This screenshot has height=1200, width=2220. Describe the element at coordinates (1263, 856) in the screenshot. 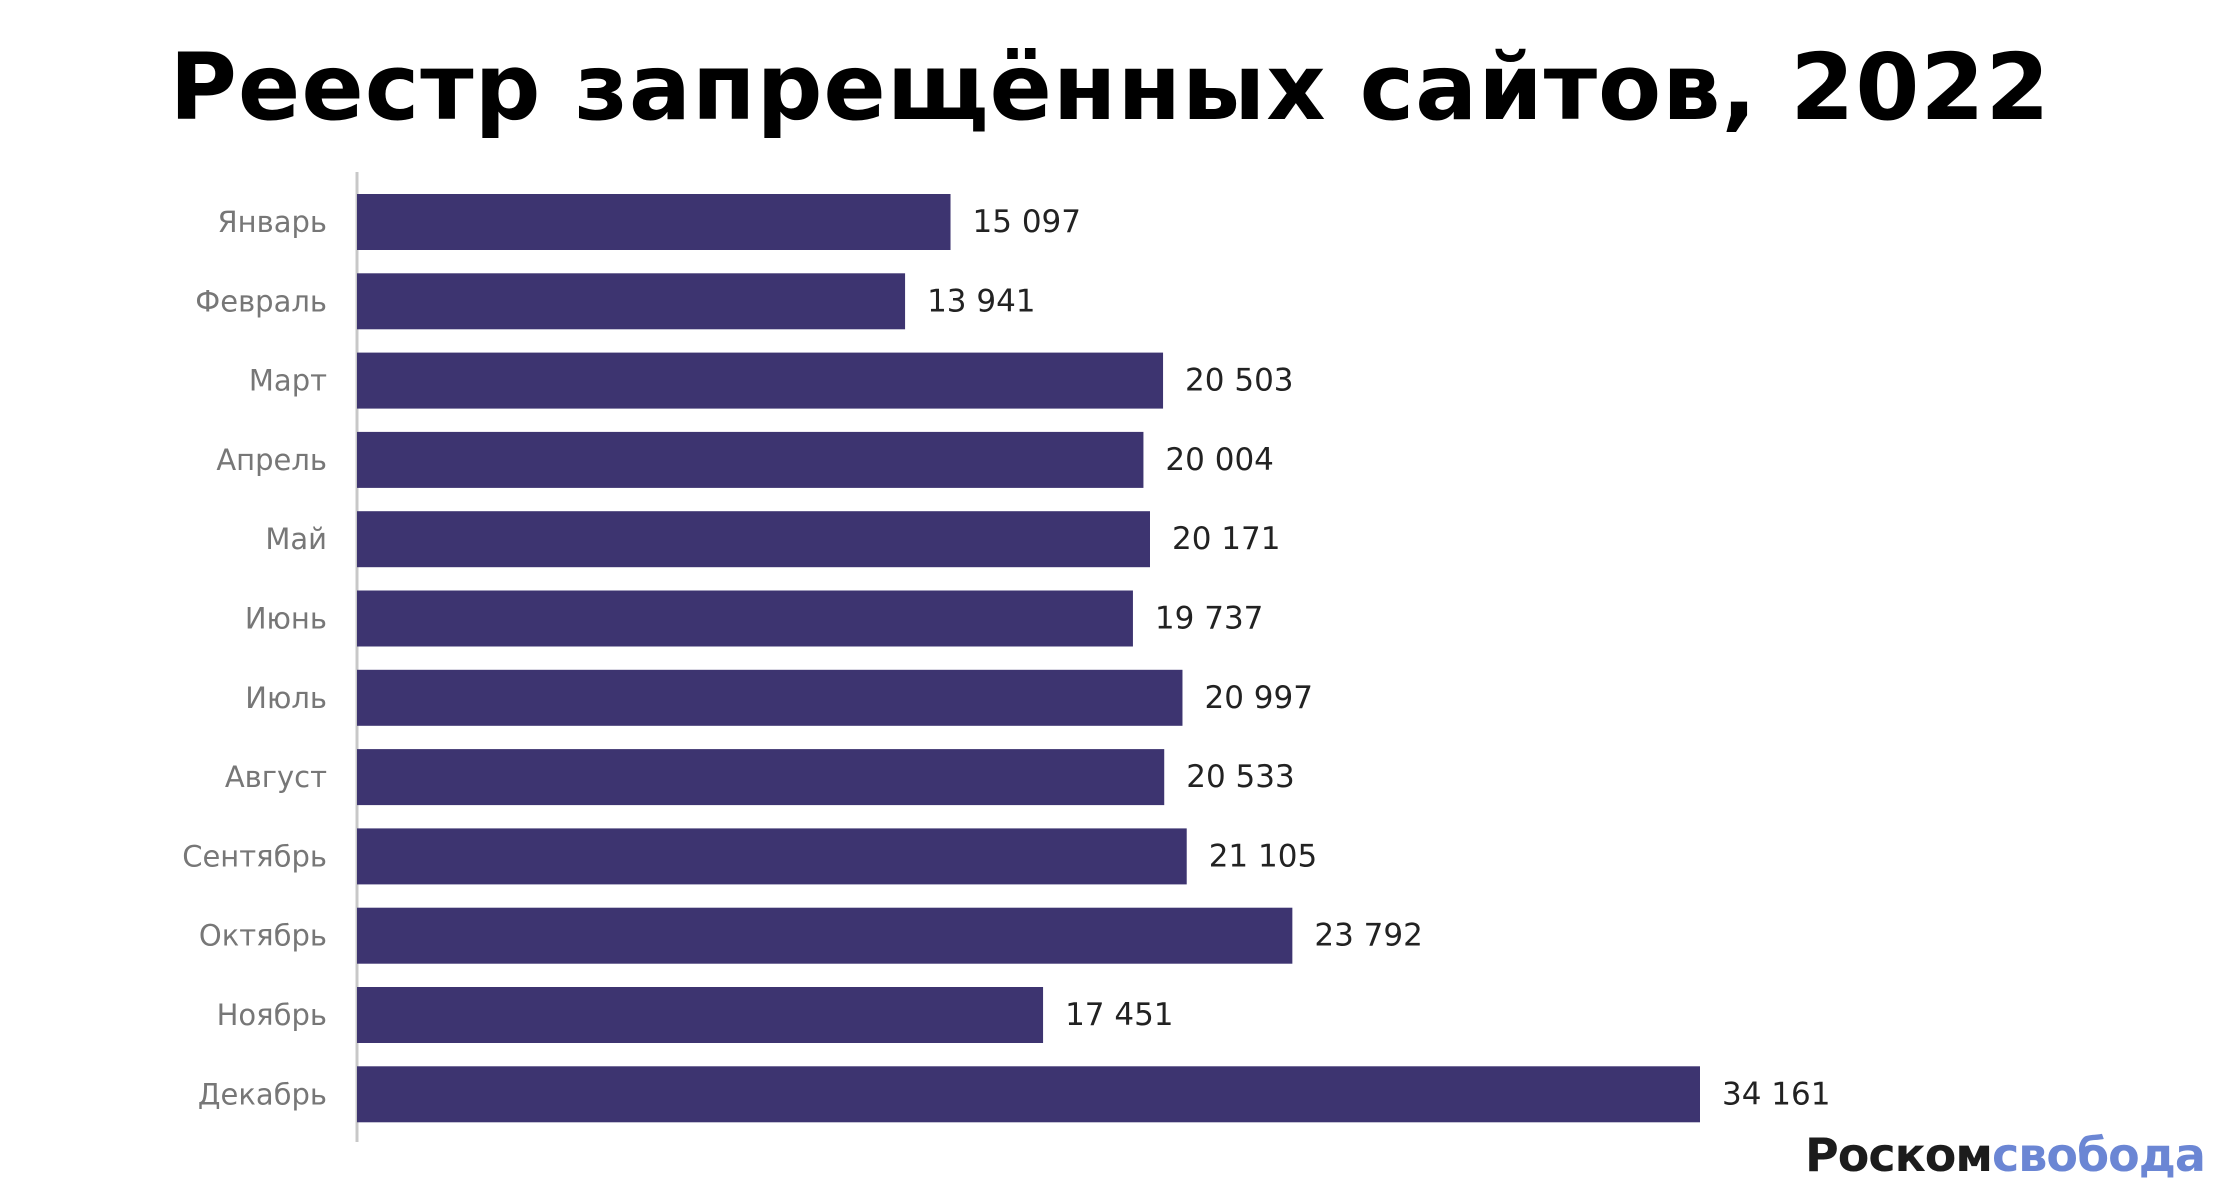

I see `value-label: 21 105` at that location.